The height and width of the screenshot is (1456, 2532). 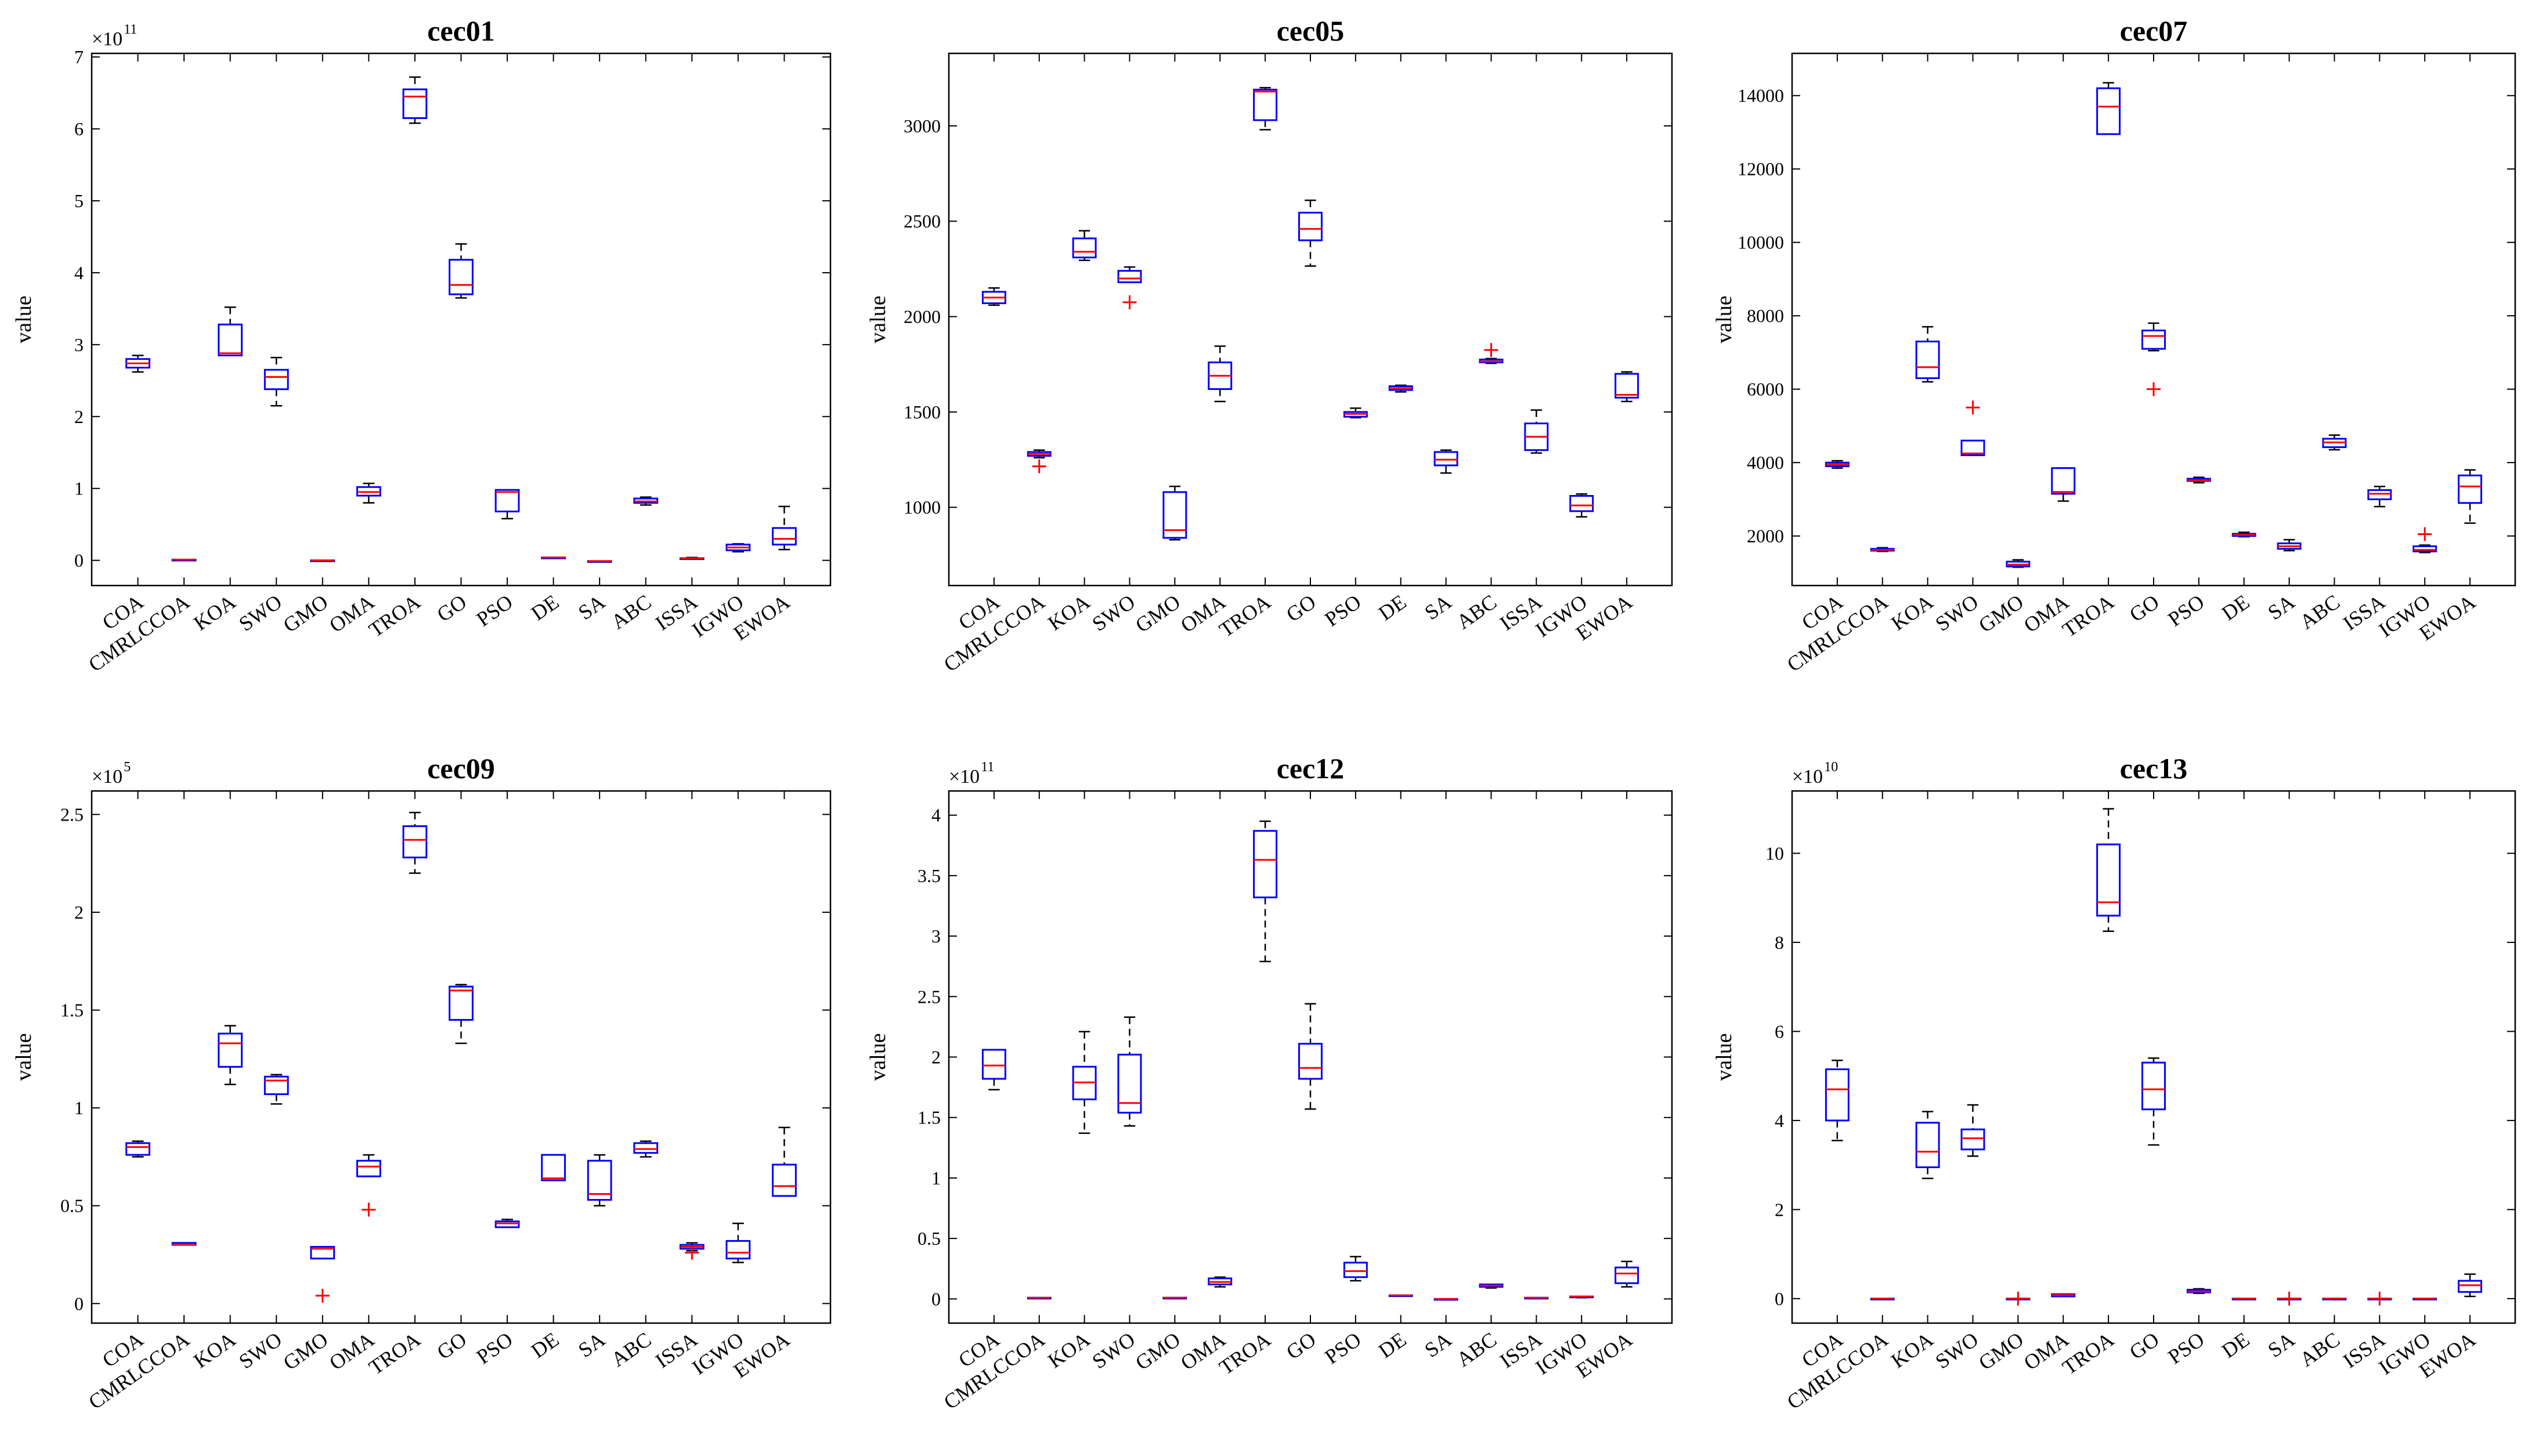 What do you see at coordinates (79, 200) in the screenshot?
I see `y-tick-label: 5` at bounding box center [79, 200].